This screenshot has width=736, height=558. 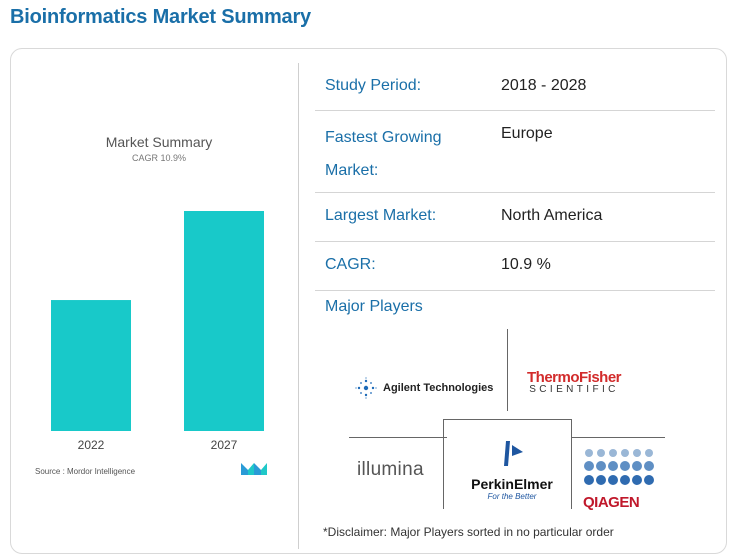 What do you see at coordinates (350, 264) in the screenshot?
I see `cagr-label: CAGR:` at bounding box center [350, 264].